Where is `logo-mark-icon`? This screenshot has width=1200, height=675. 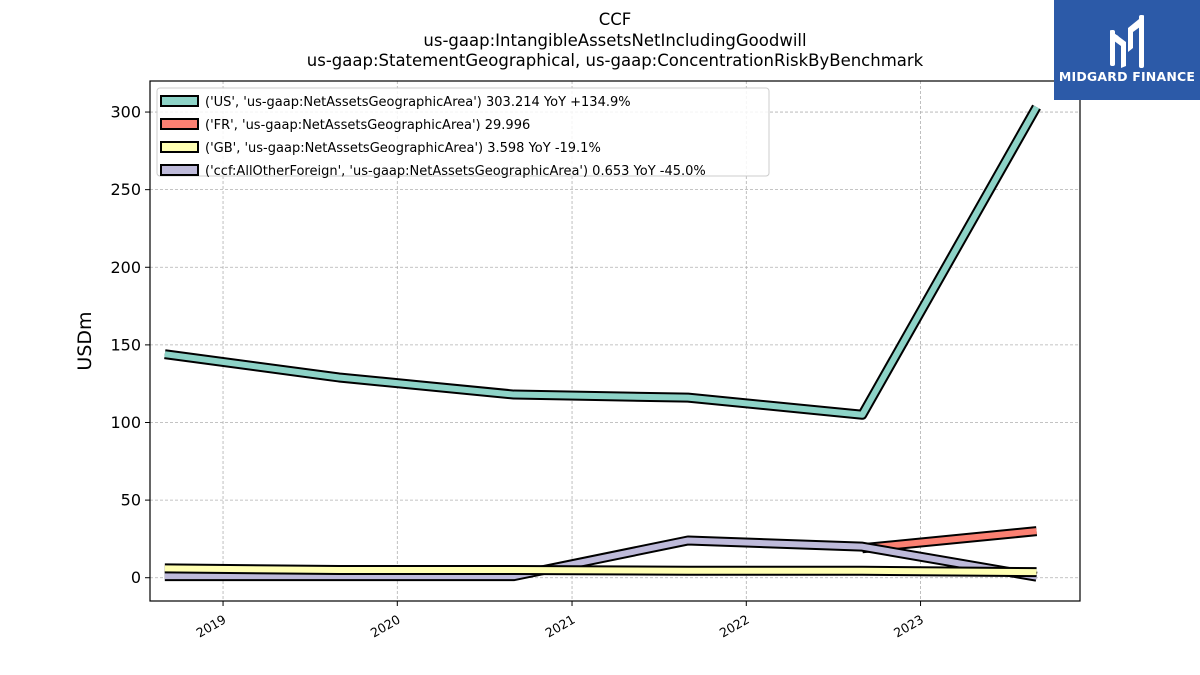
logo-mark-icon is located at coordinates (1127, 41).